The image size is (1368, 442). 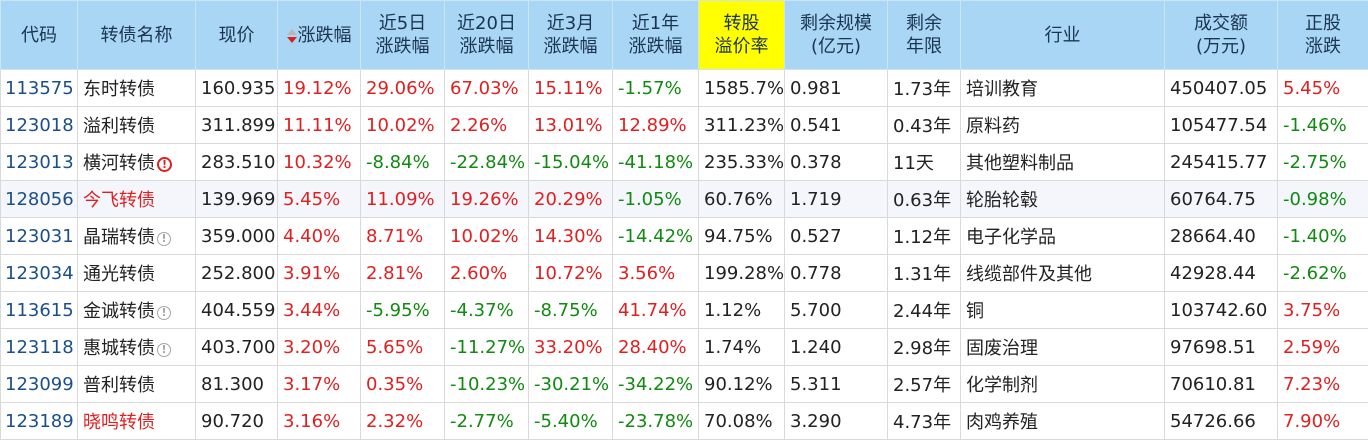 I want to click on bond-code-link: 123018, so click(x=39, y=125).